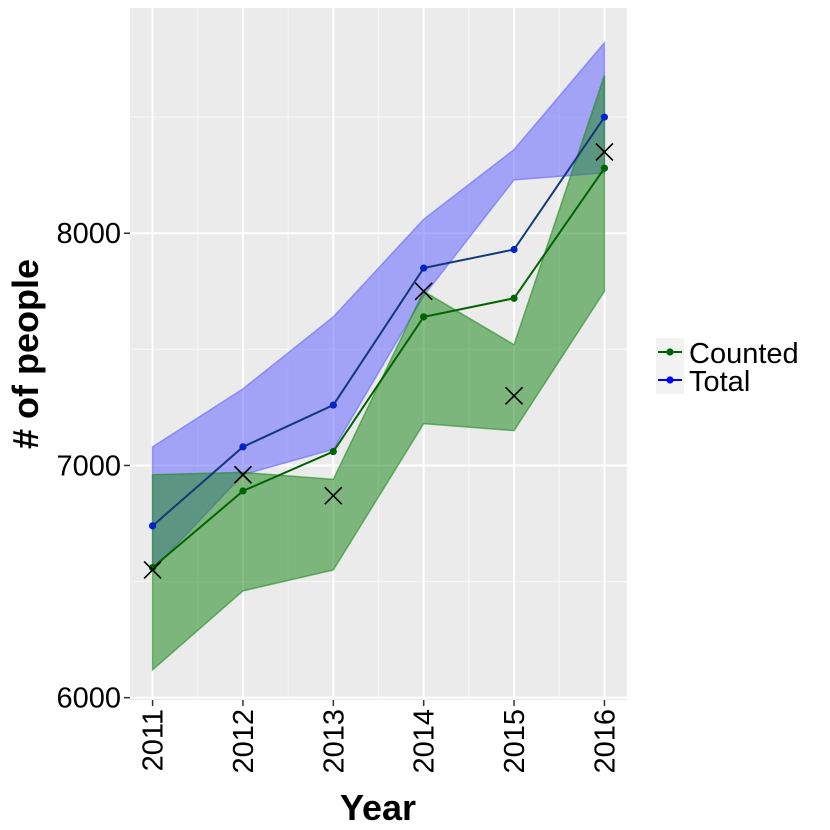  I want to click on x-axis: 2011 2012 2013 2014 2015 2016, so click(379, 737).